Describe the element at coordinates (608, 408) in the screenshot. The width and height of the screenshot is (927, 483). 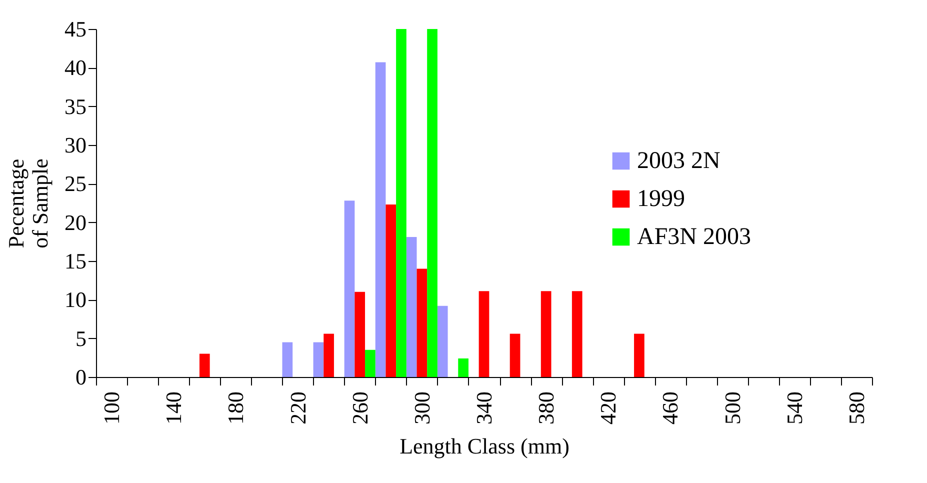
I see `x-tick-label: 420` at that location.